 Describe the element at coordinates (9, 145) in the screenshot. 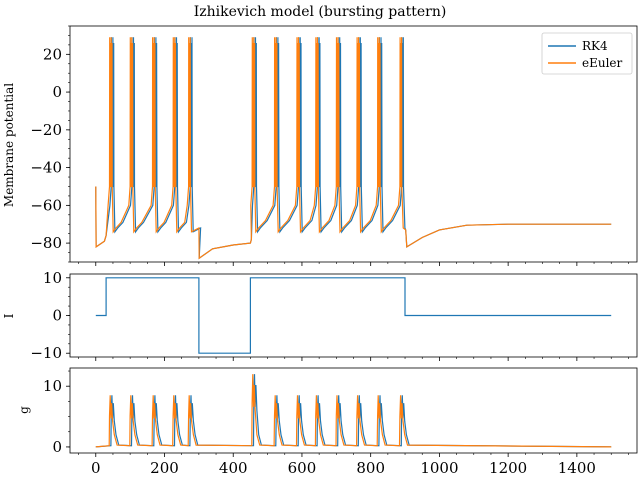

I see `y-axis-label-membrane: Membrane potential` at that location.